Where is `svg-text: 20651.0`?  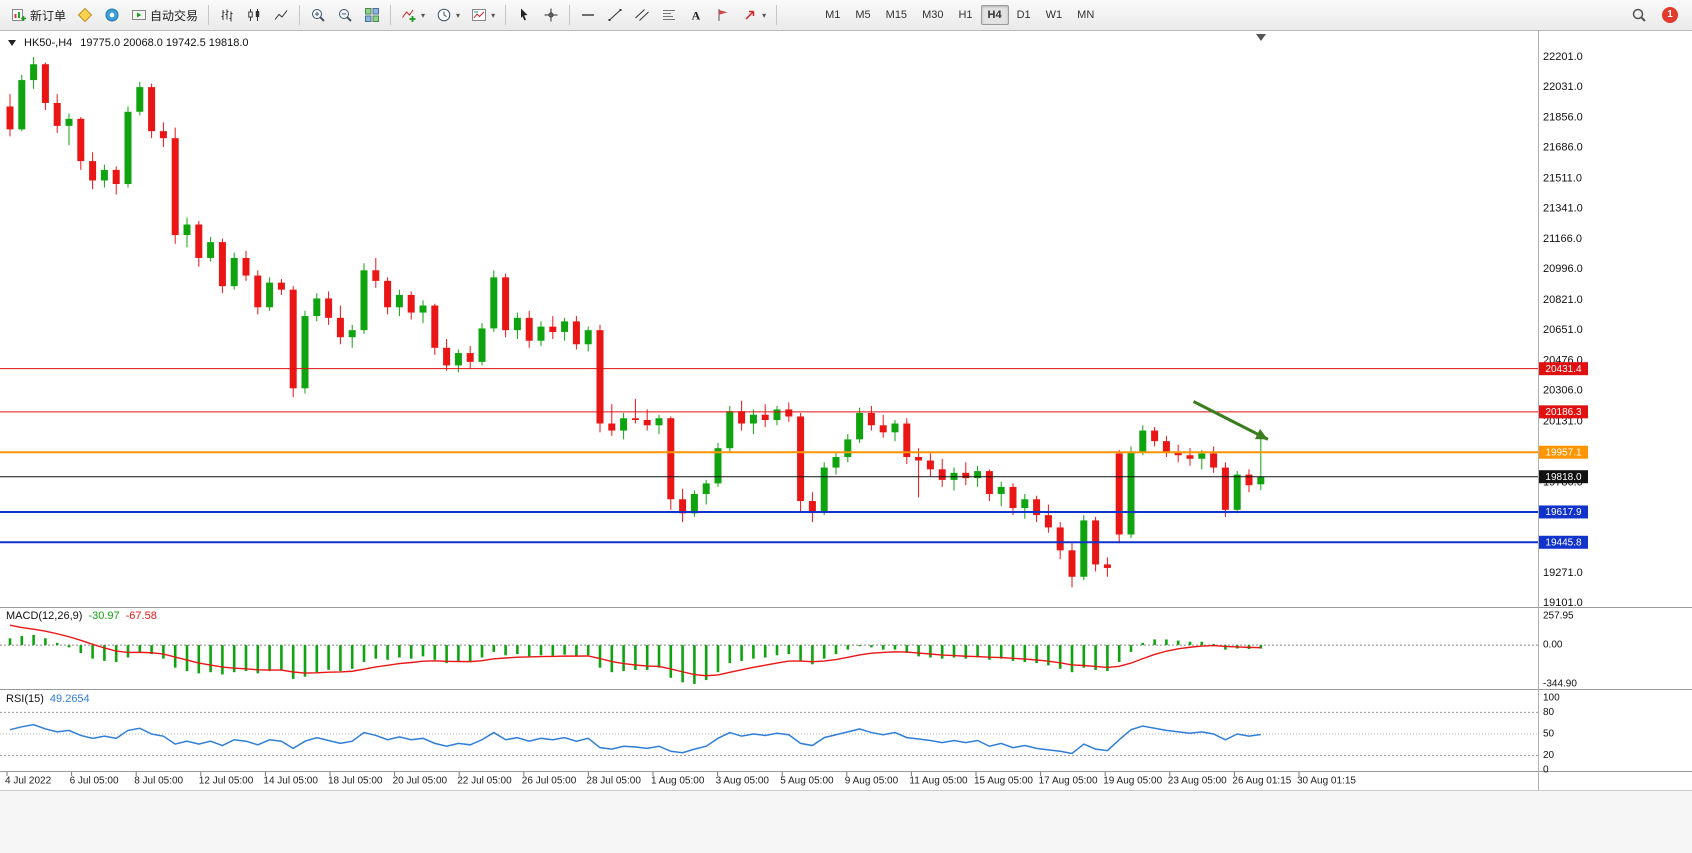
svg-text: 20651.0 is located at coordinates (1563, 330).